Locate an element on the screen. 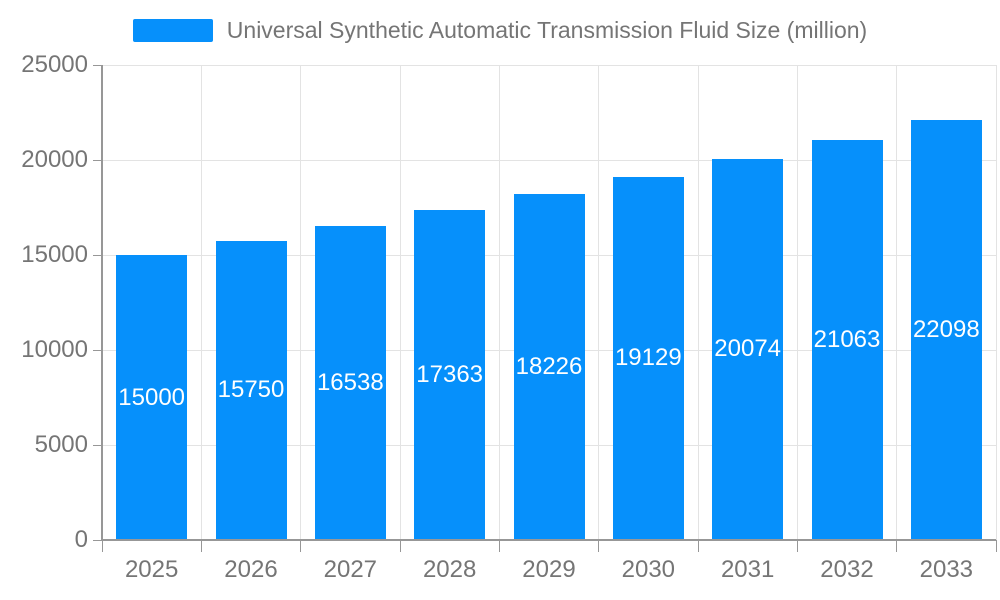 This screenshot has height=600, width=1000. legend-swatch is located at coordinates (172, 30).